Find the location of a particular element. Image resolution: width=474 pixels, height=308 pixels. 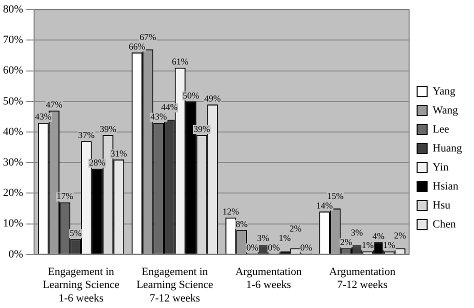

legend-label: Huang is located at coordinates (447, 148).